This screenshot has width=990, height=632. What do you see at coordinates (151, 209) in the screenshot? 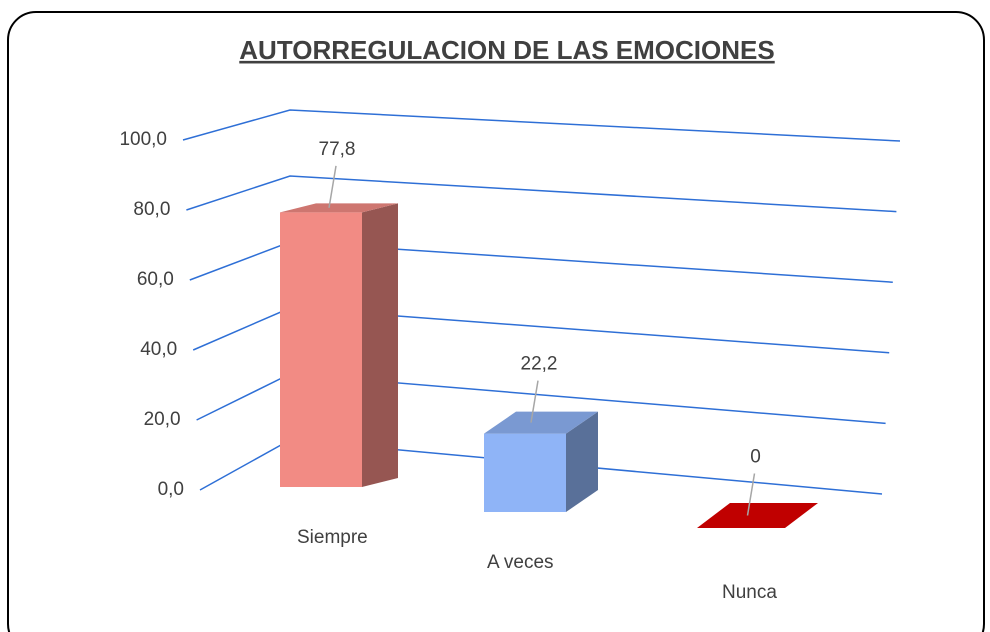
I see `y-tick-label: 80,0` at bounding box center [151, 209].